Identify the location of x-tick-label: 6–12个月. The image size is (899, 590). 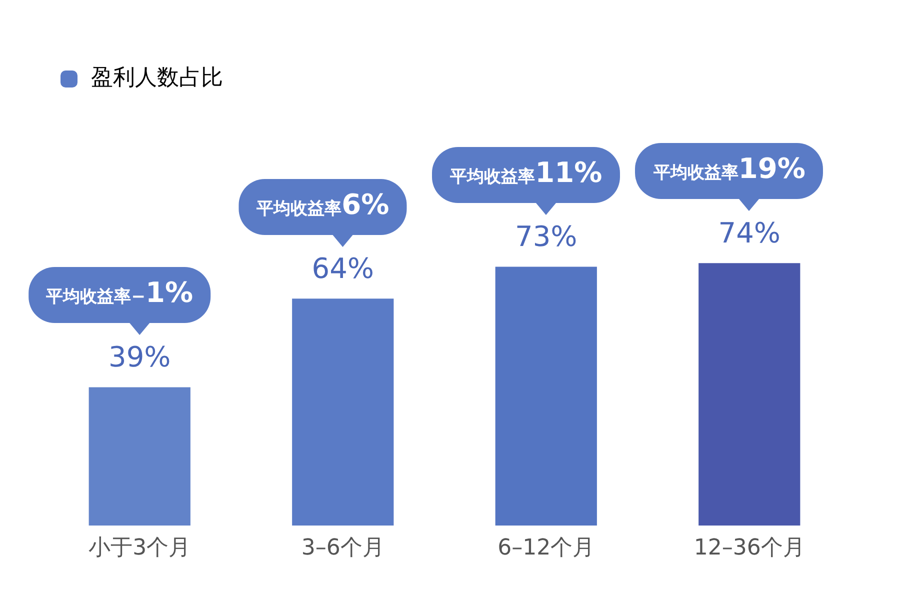
(546, 548).